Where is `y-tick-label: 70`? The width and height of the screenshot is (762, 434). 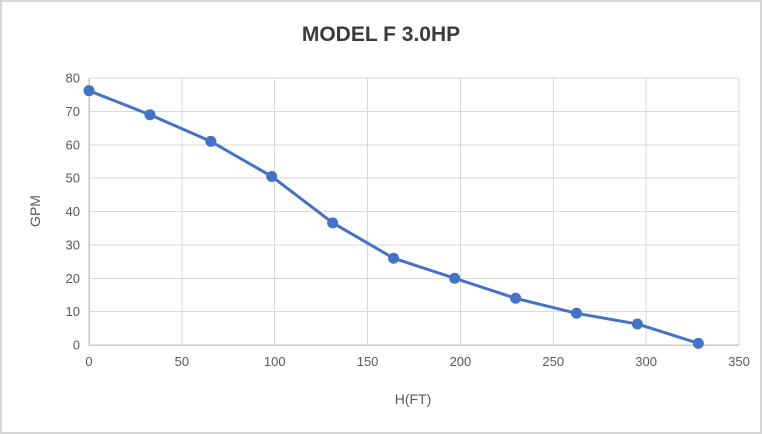
y-tick-label: 70 is located at coordinates (73, 111).